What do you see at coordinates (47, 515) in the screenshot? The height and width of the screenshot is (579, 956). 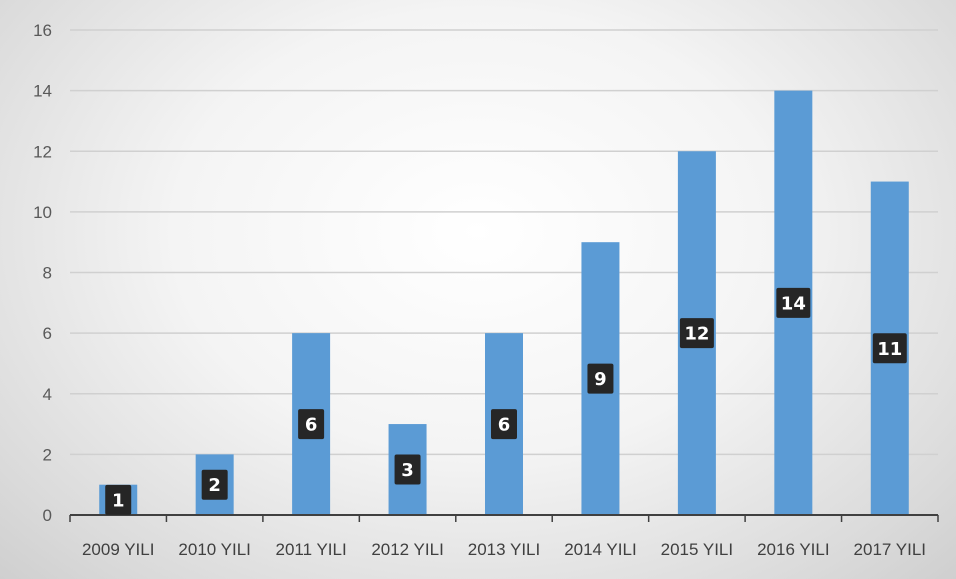 I see `y-tick-label: 0` at bounding box center [47, 515].